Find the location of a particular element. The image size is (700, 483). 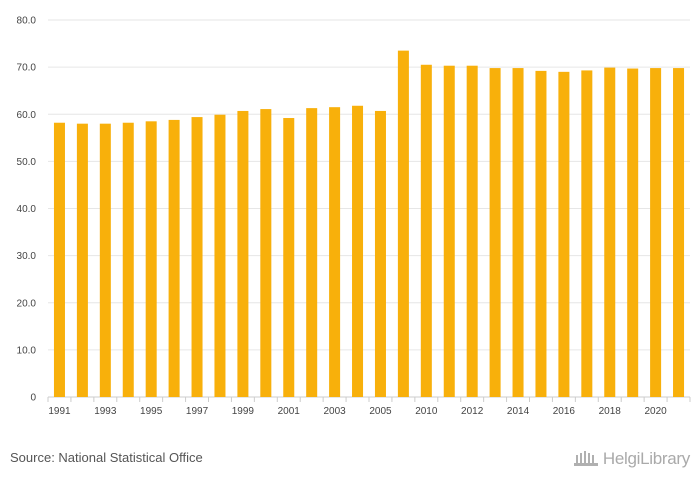

bar-2012 is located at coordinates (472, 231).